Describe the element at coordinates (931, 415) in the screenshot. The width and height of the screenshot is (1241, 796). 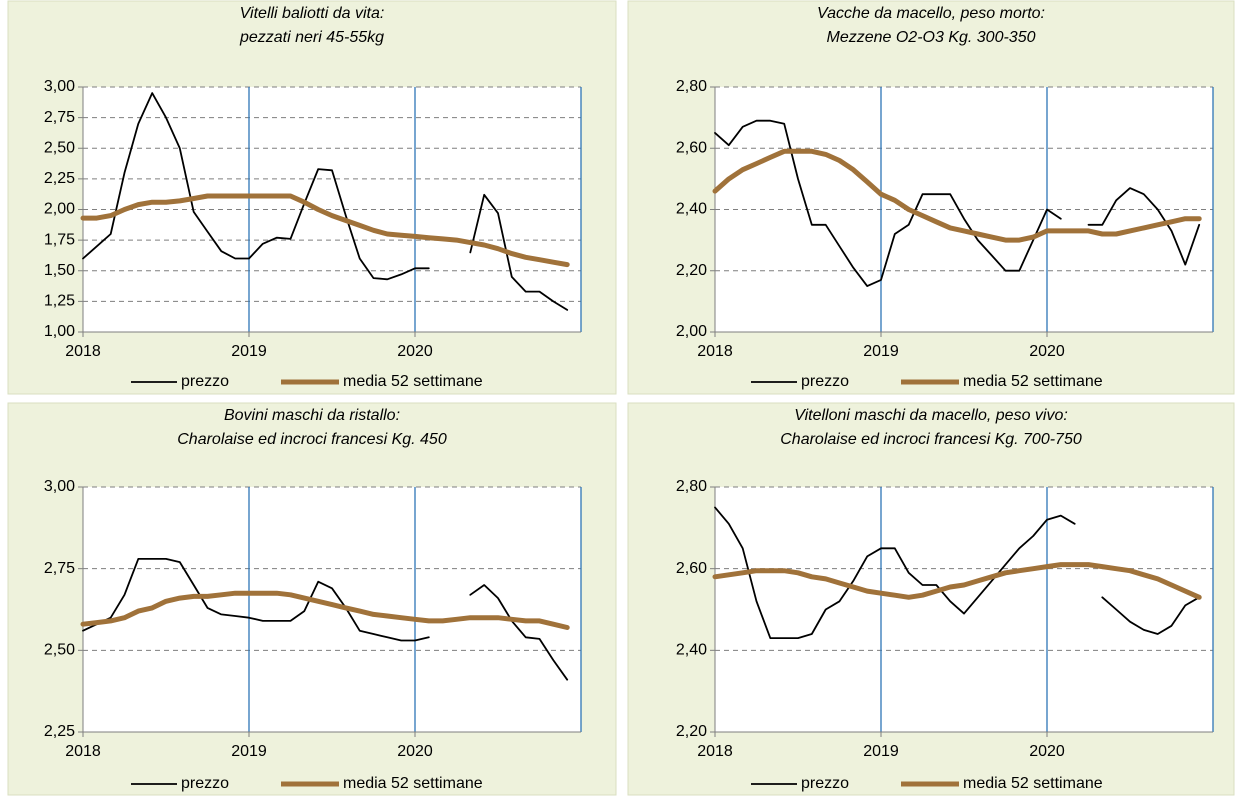
I see `chart-title: Vitelloni maschi da macello, peso vivo:` at that location.